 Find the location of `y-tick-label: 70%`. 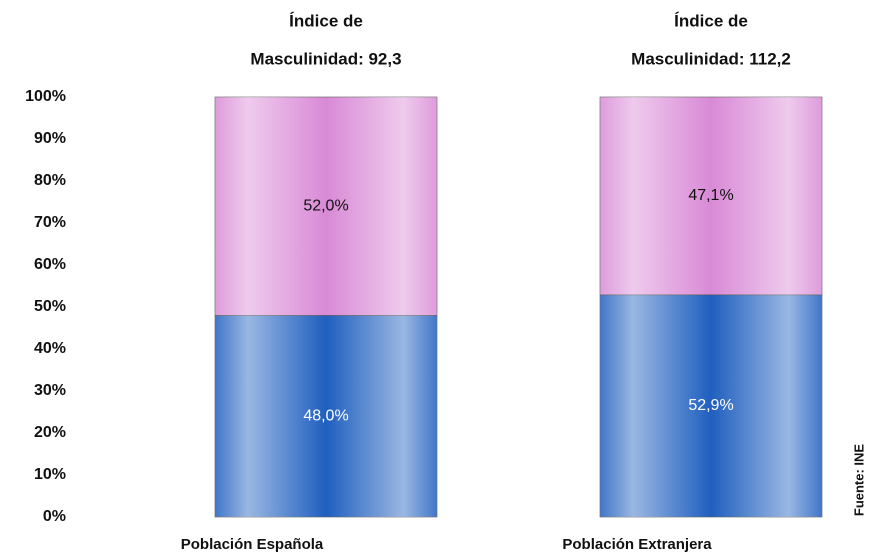

y-tick-label: 70% is located at coordinates (50, 222).